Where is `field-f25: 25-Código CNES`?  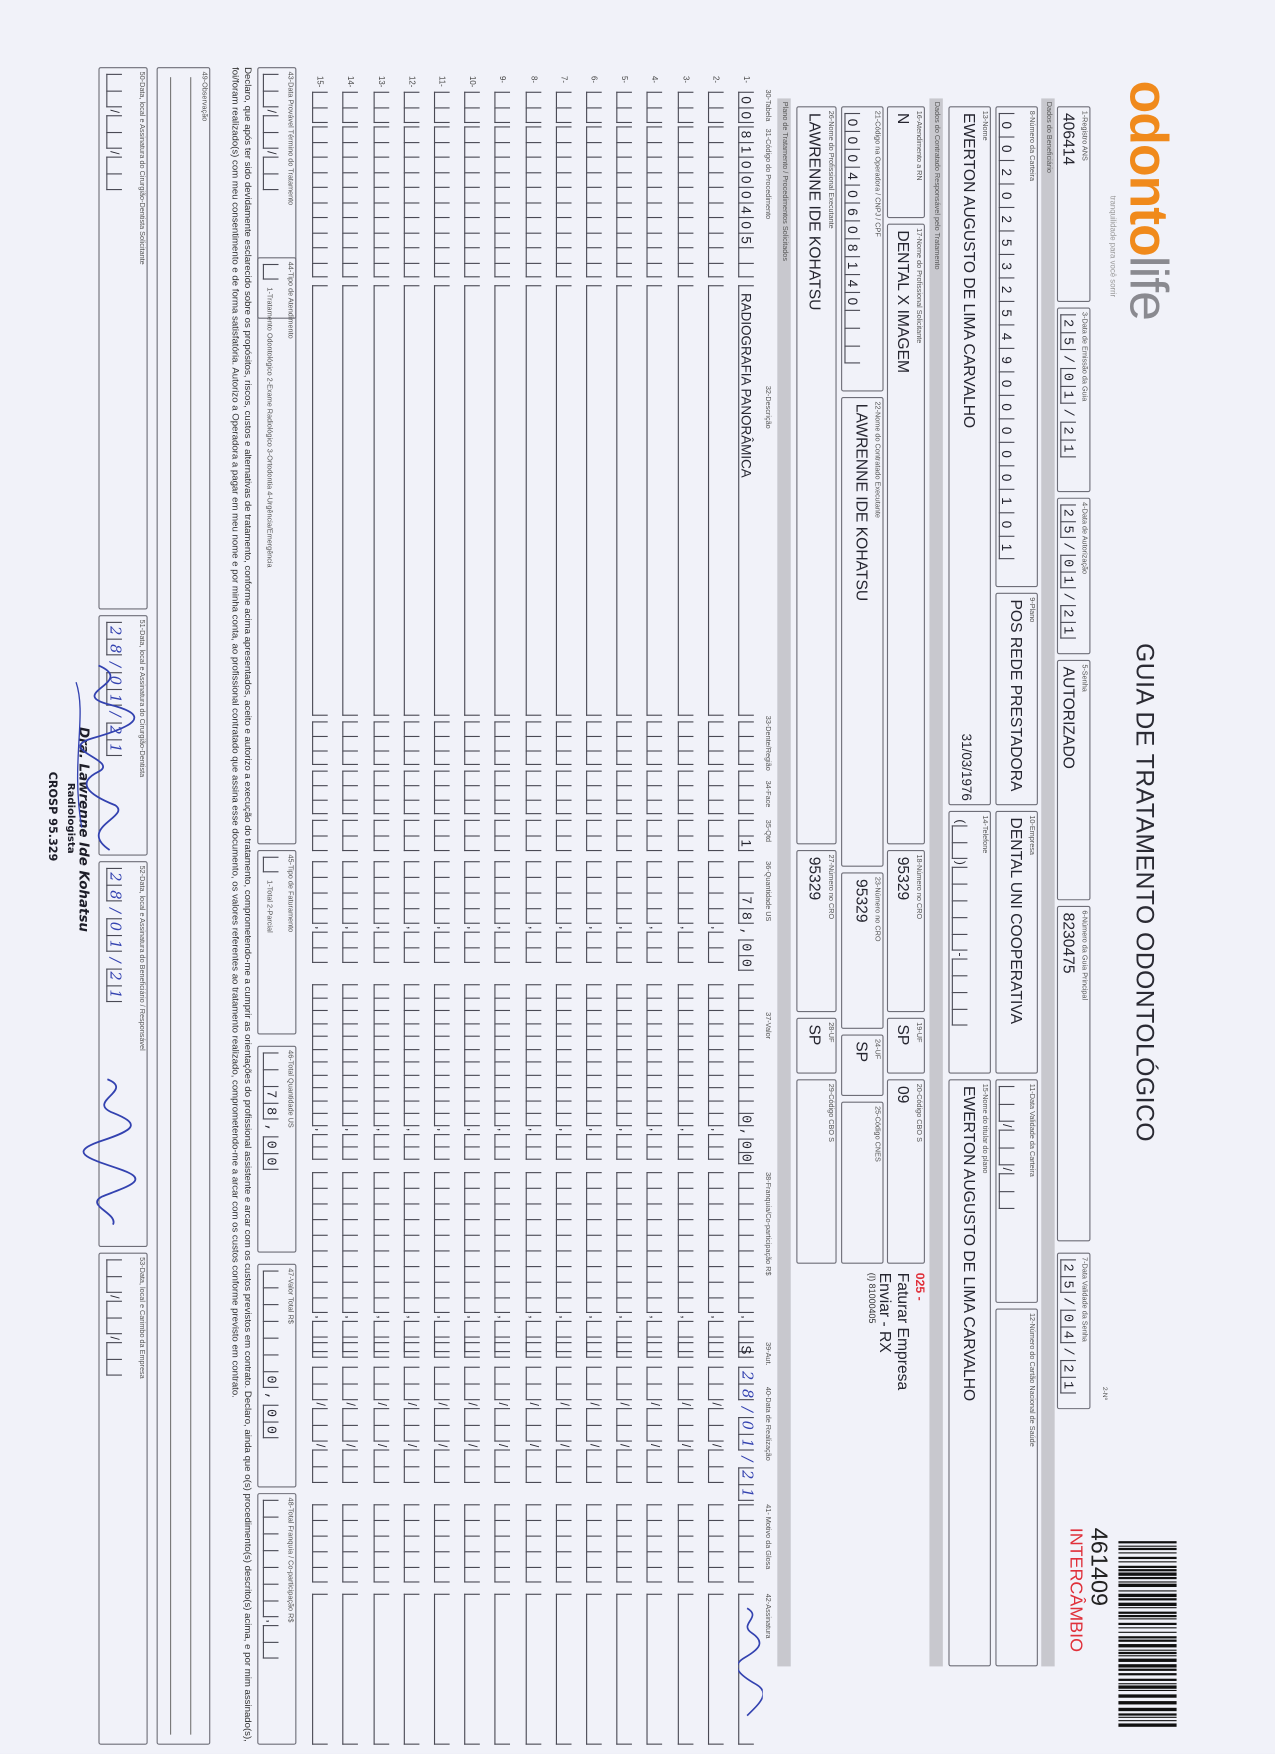 field-f25: 25-Código CNES is located at coordinates (862, 1182).